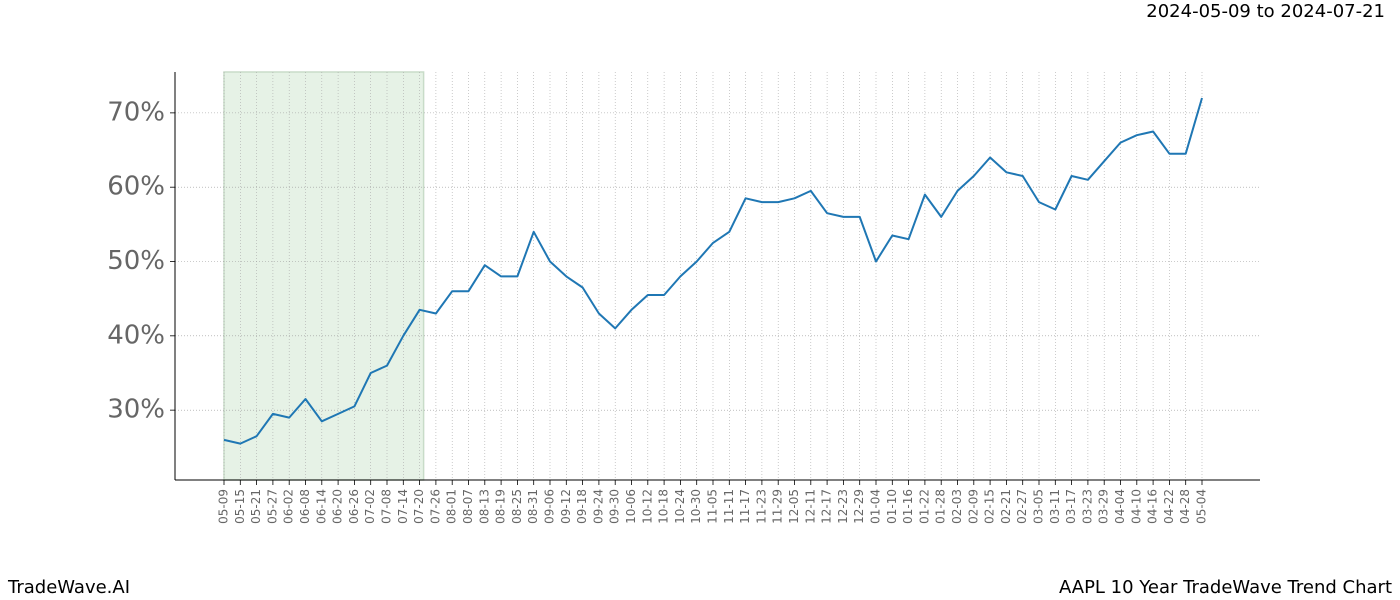 This screenshot has width=1400, height=600. Describe the element at coordinates (566, 506) in the screenshot. I see `x-tick-label: 09-12` at that location.